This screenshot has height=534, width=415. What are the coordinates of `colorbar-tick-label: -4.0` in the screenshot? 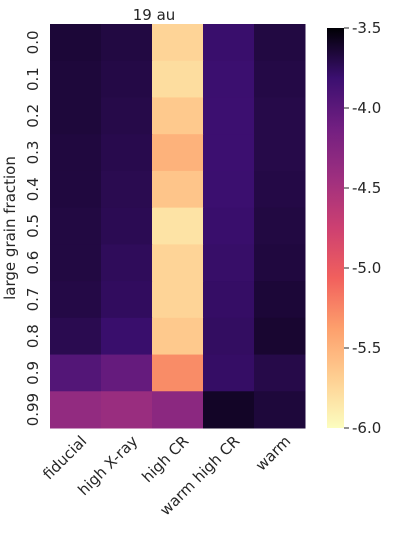 It's located at (366, 108).